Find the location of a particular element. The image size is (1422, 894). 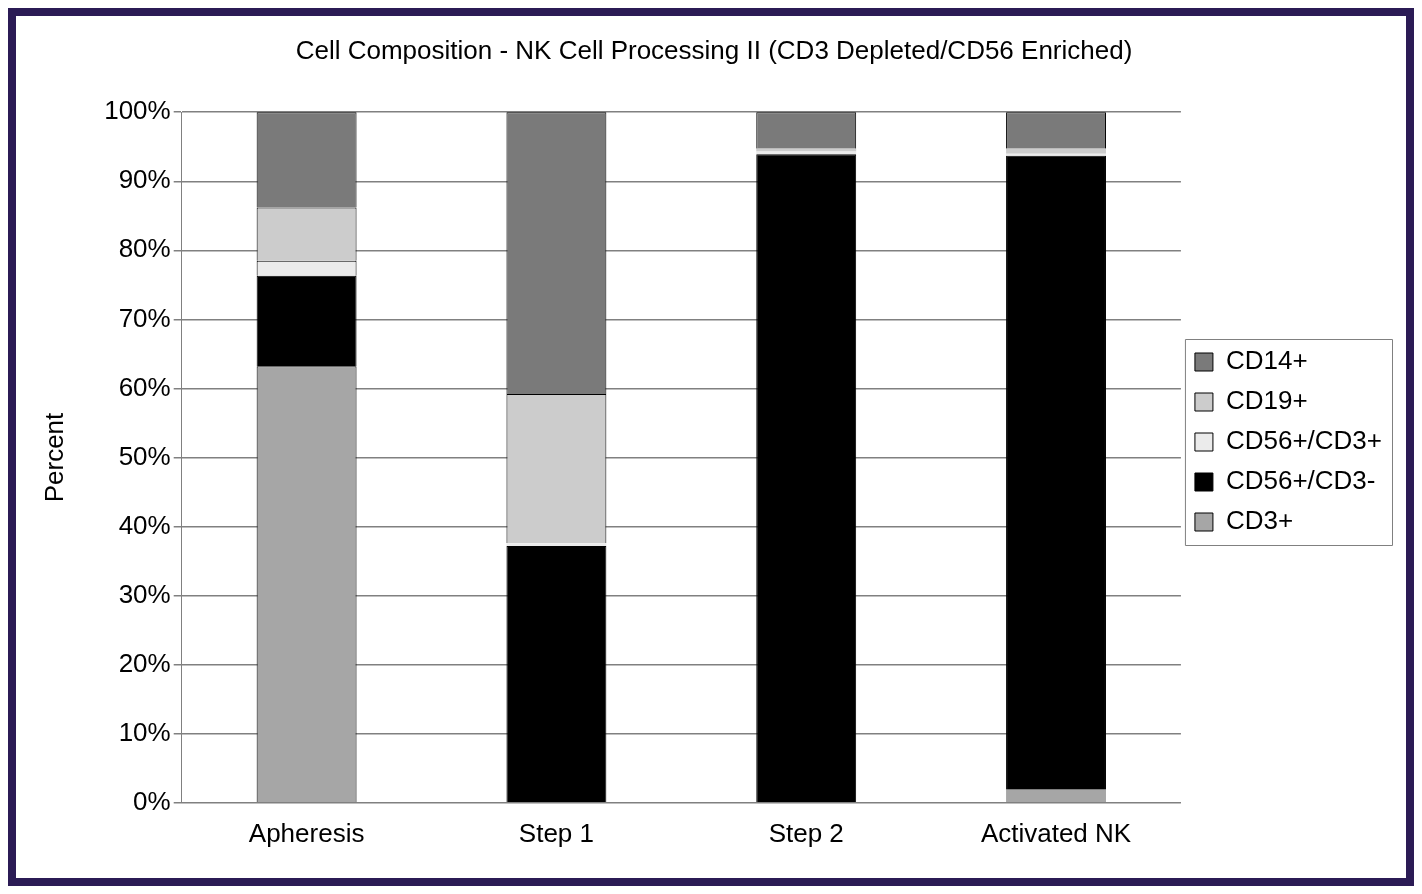

y-tick-label: 10% is located at coordinates (144, 731).